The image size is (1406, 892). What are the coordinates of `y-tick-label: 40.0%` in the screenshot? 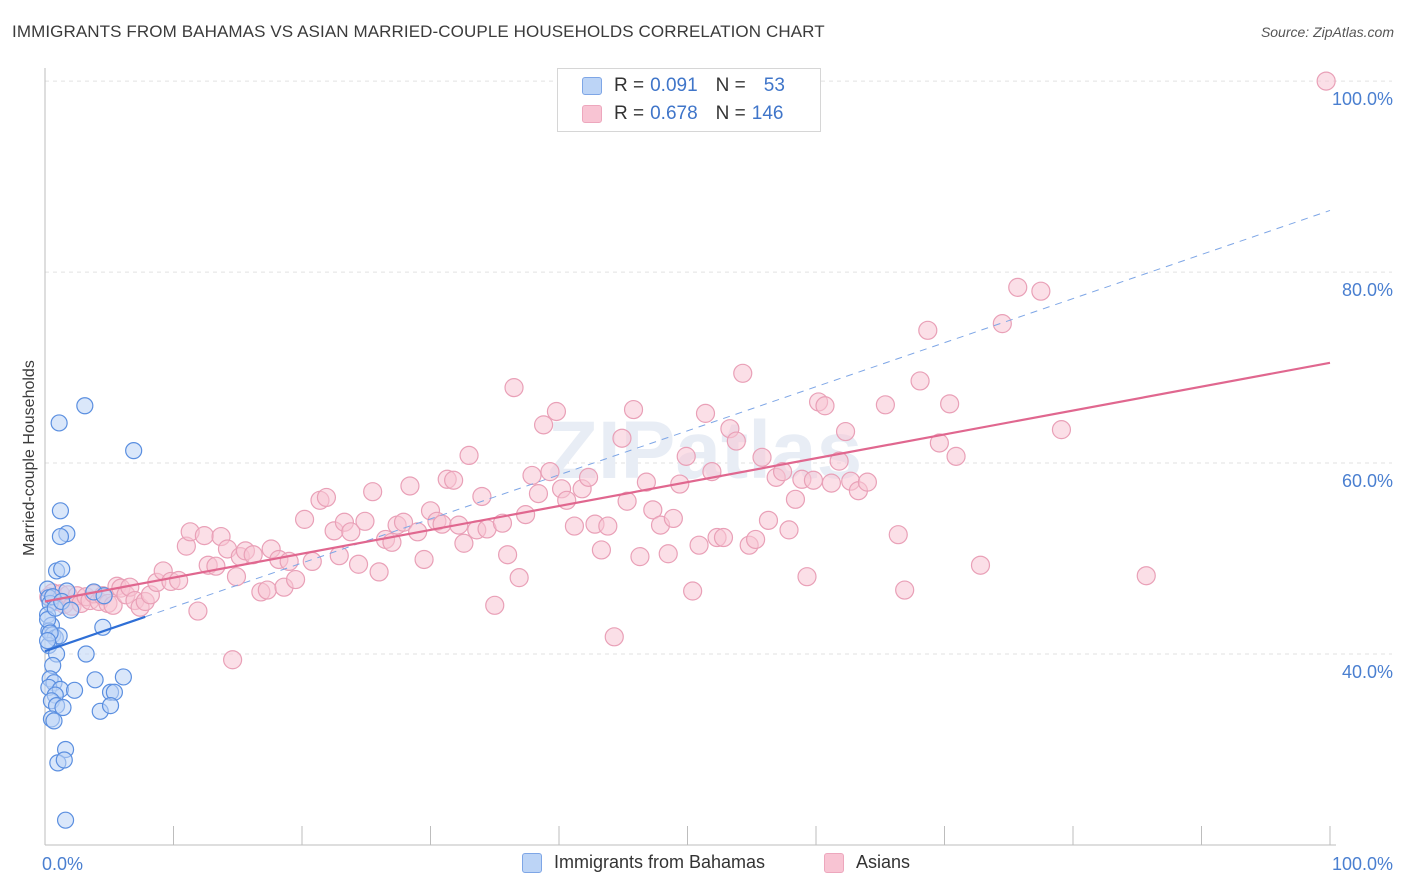 It's located at (1367, 672).